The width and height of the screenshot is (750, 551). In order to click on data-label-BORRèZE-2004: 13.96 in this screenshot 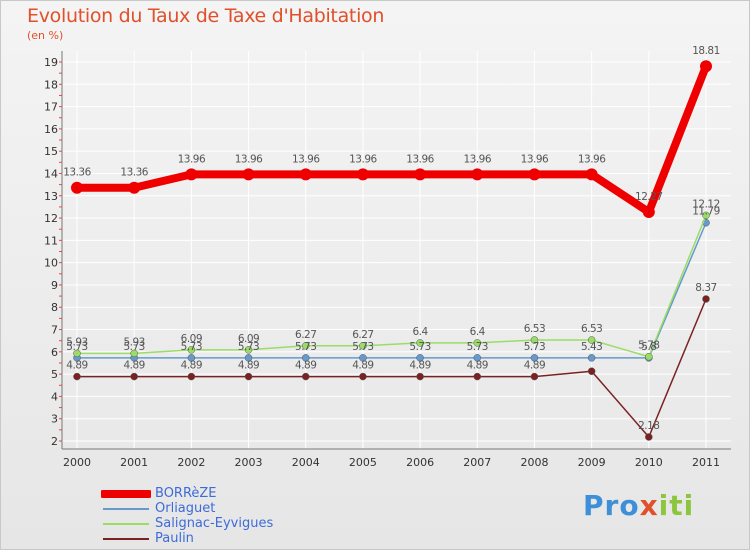, I will do `click(306, 159)`.